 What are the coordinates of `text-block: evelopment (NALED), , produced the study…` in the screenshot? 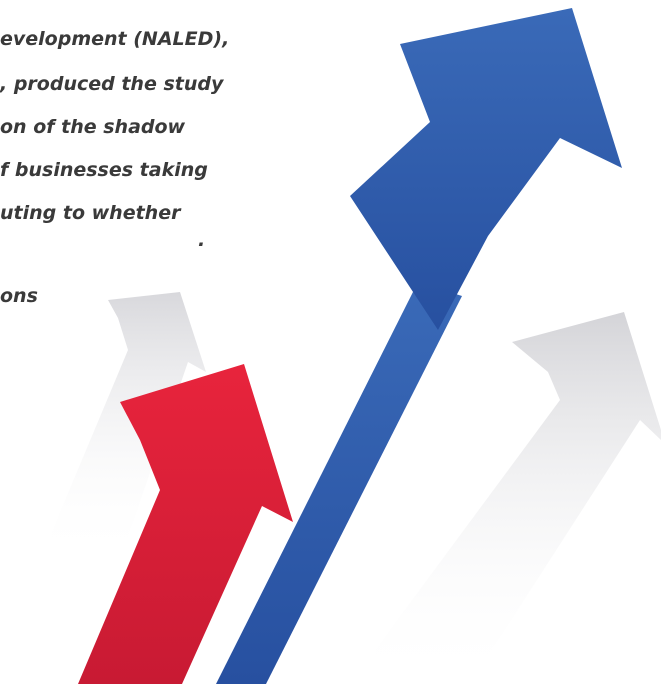 It's located at (114, 167).